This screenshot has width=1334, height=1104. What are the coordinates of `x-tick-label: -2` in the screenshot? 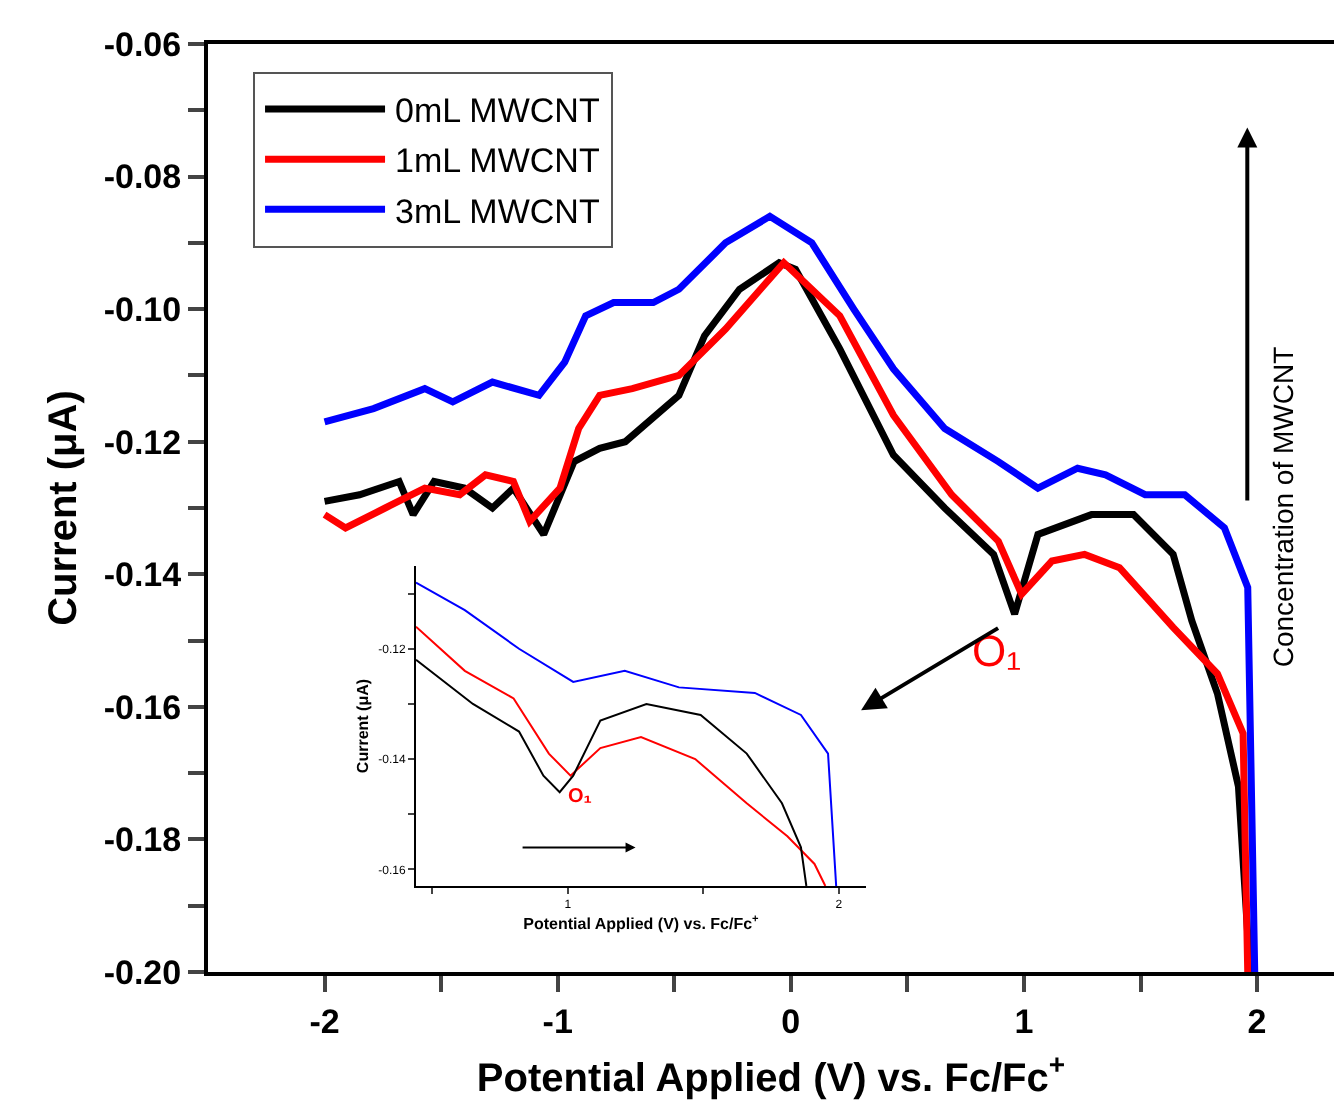 It's located at (324, 1021).